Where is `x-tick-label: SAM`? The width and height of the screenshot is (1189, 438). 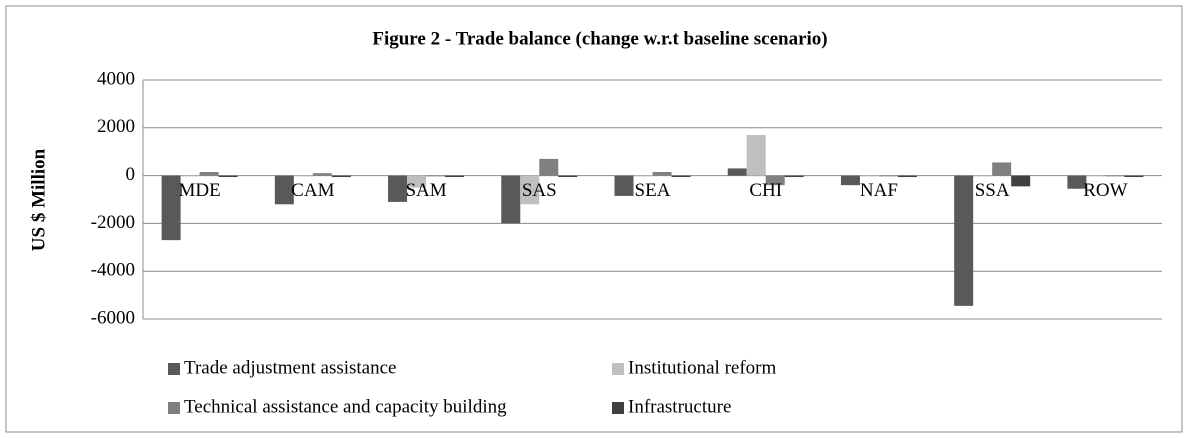 x-tick-label: SAM is located at coordinates (425, 190).